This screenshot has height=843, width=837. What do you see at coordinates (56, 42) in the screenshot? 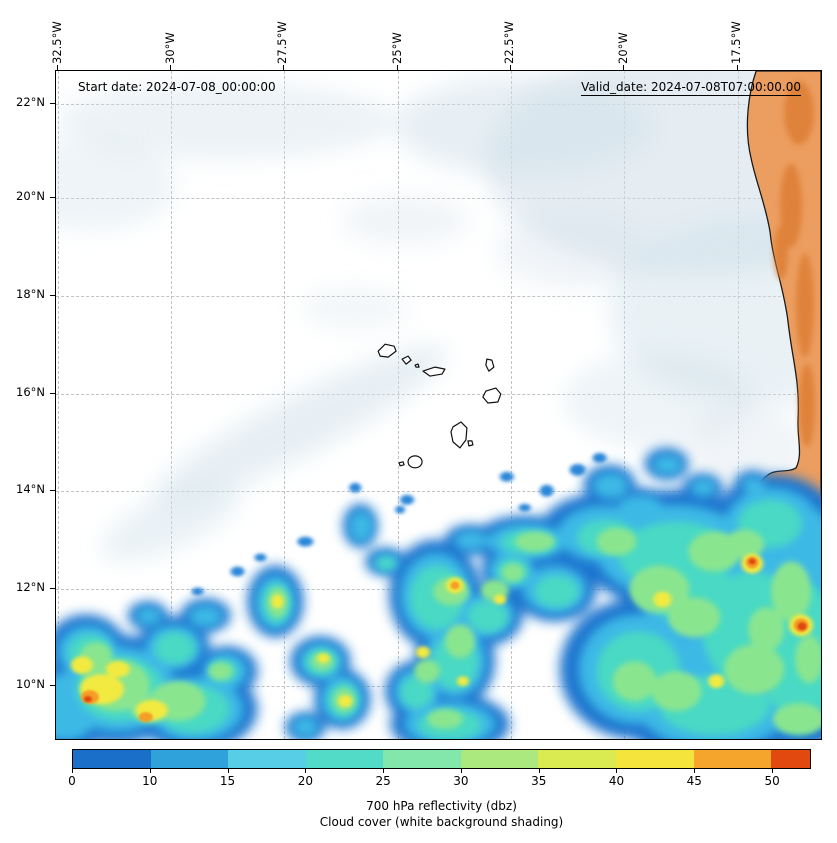
I see `x-axis-tick-label: 32.5°W` at bounding box center [56, 42].